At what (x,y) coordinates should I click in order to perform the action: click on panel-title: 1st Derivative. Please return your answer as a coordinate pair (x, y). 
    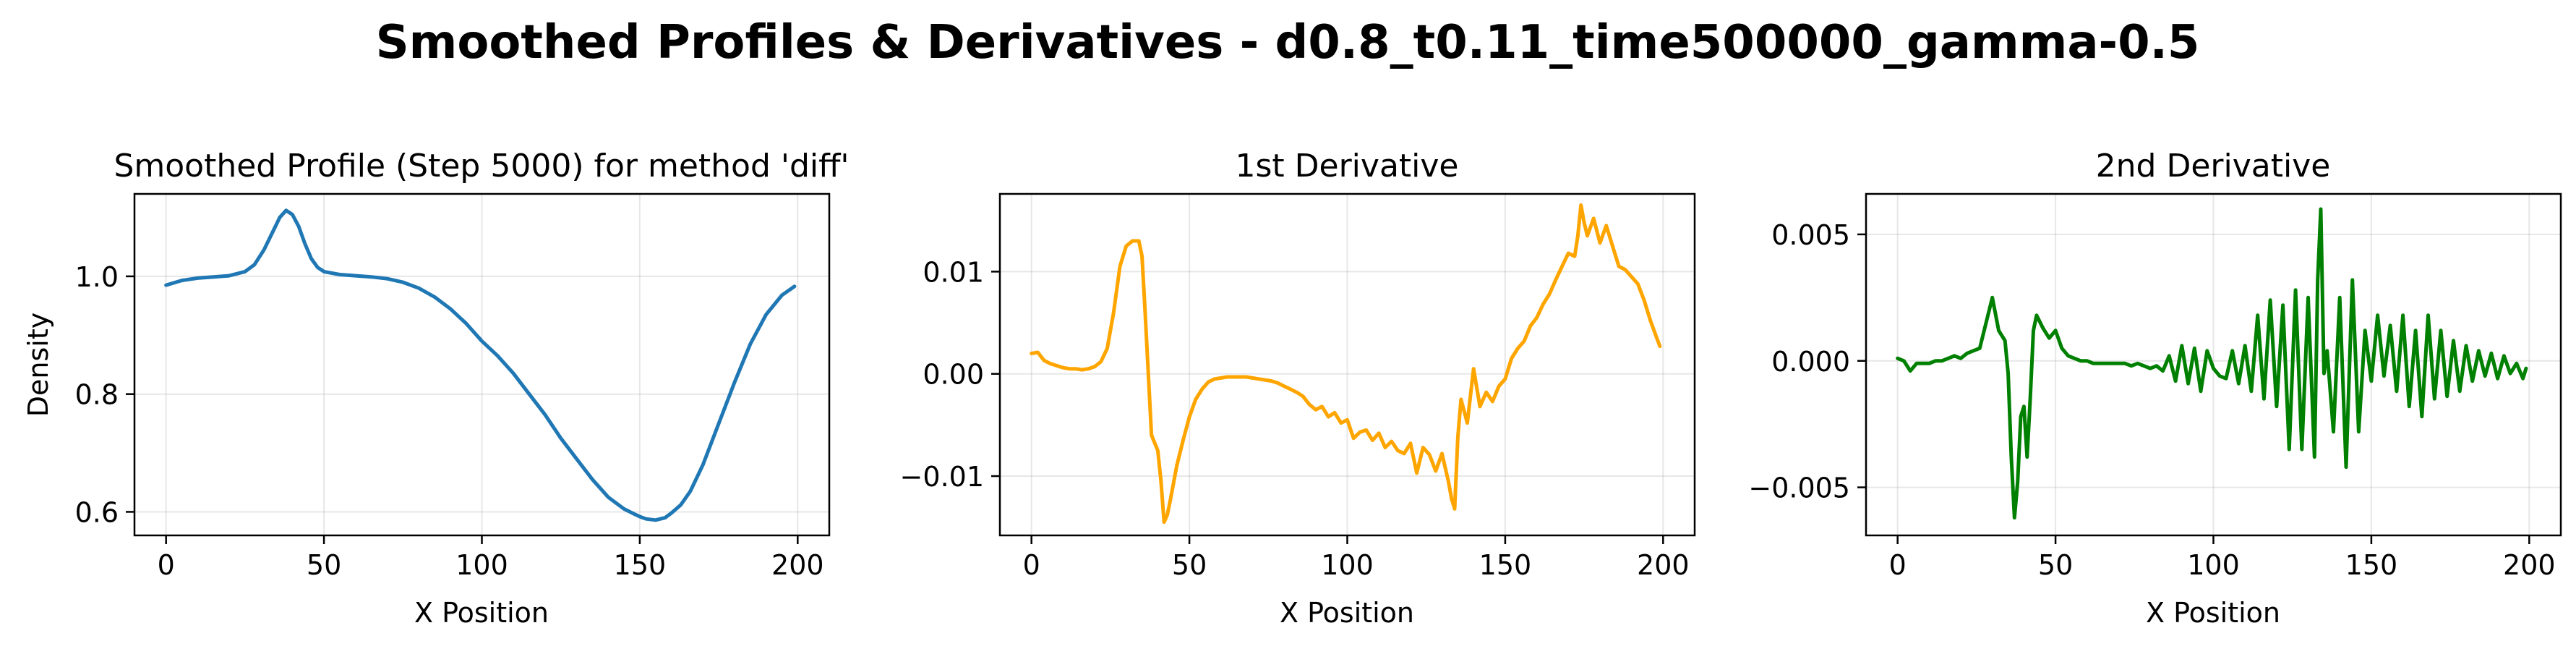
    Looking at the image, I should click on (1346, 166).